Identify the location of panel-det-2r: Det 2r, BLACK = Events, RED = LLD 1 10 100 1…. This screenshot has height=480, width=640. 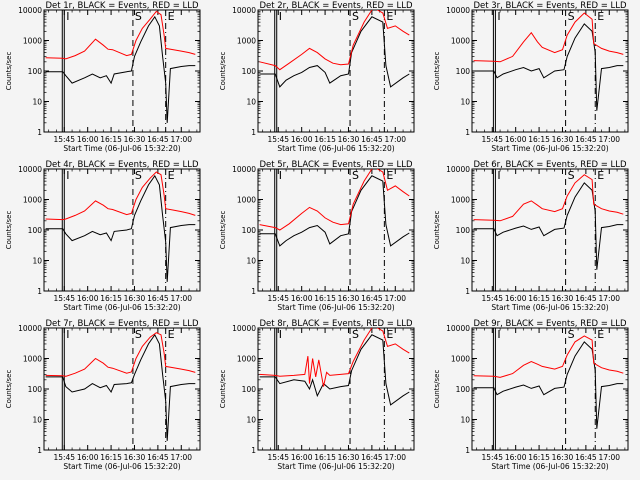
(317, 77).